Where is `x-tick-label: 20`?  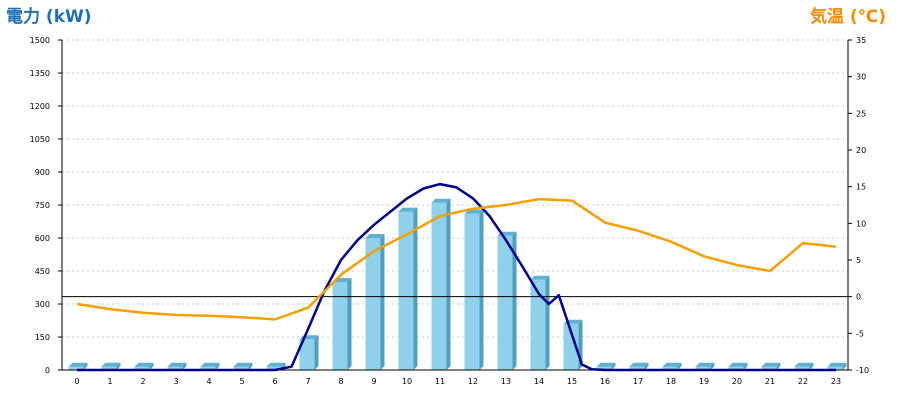
x-tick-label: 20 is located at coordinates (737, 381).